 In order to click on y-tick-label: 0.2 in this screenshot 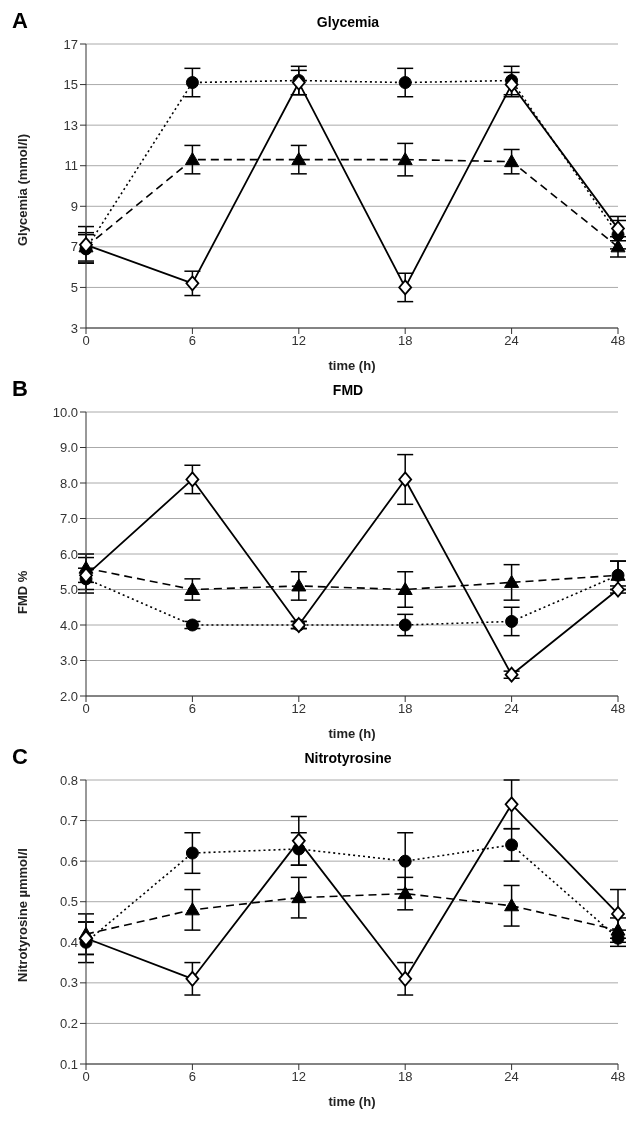, I will do `click(68, 1024)`.